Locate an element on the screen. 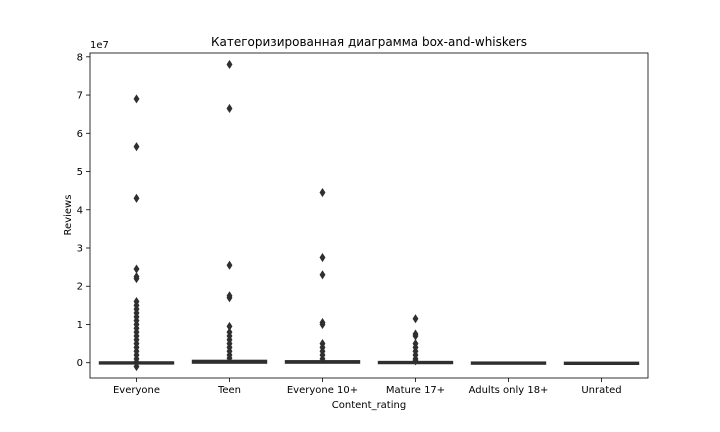  y-tick-label: 3 is located at coordinates (80, 249).